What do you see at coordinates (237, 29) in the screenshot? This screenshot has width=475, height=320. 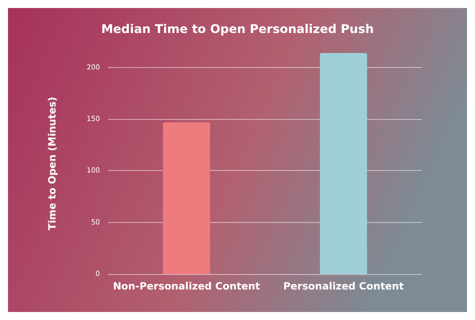 I see `chart-title: Median Time to Open Personalized Push` at bounding box center [237, 29].